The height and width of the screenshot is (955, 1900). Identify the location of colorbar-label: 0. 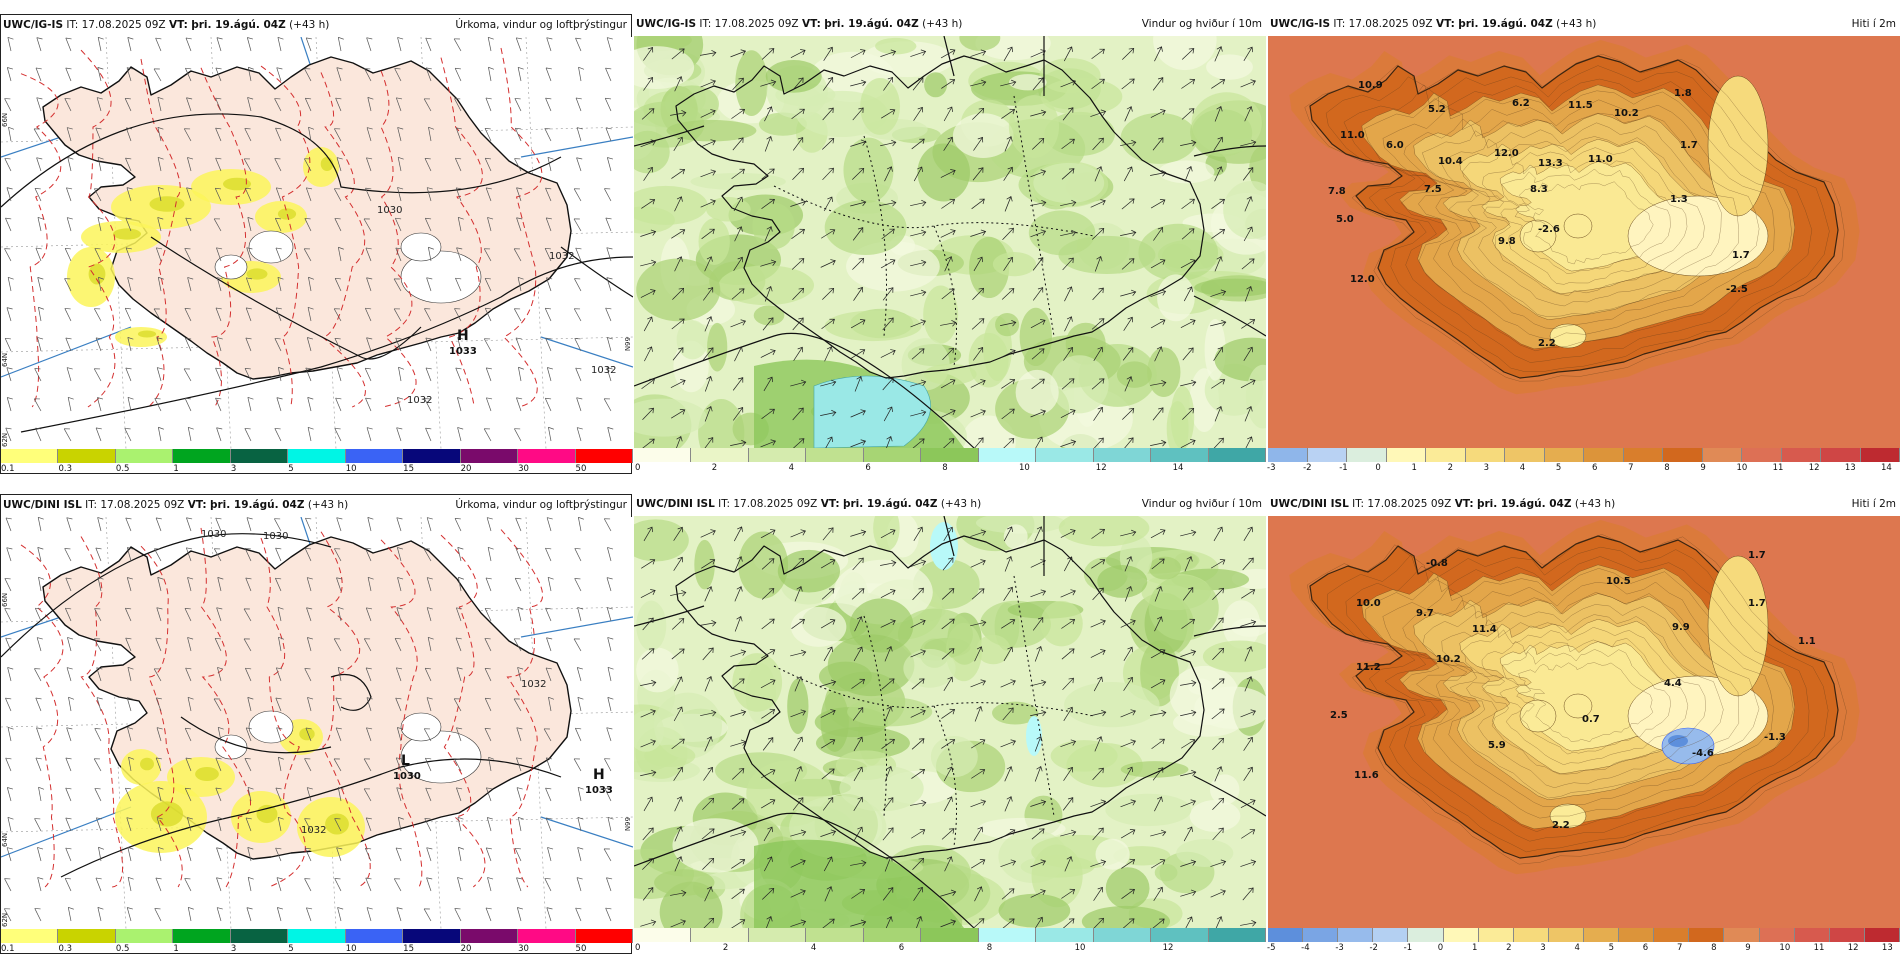
(637, 948).